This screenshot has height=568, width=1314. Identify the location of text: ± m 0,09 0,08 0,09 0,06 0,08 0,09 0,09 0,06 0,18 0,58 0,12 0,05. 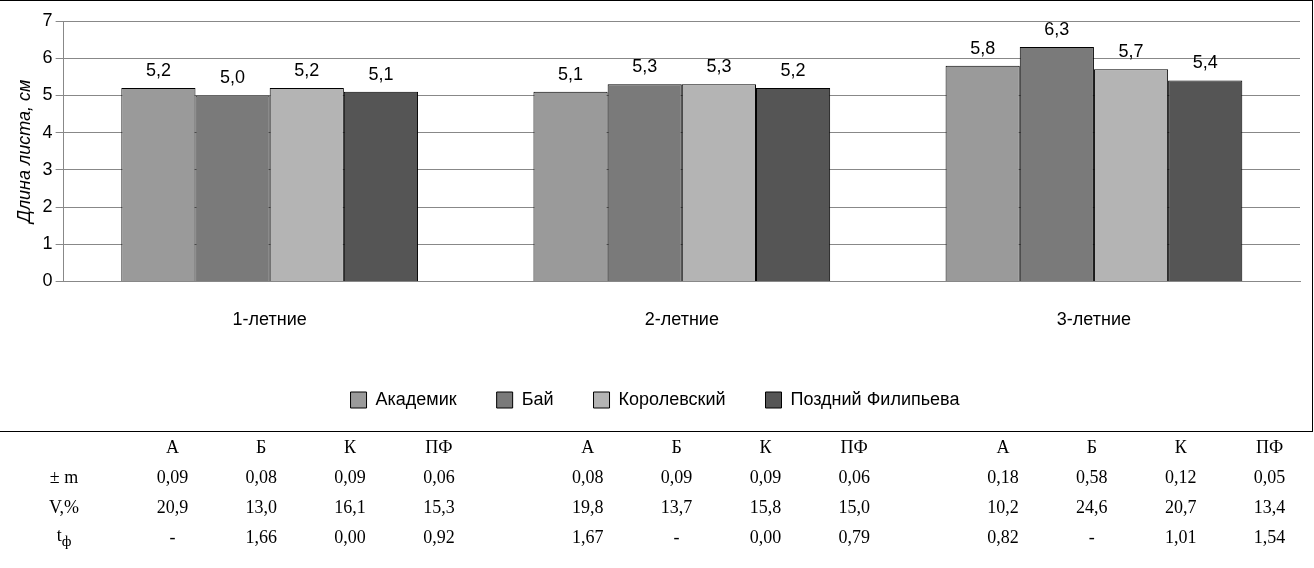
(667, 476).